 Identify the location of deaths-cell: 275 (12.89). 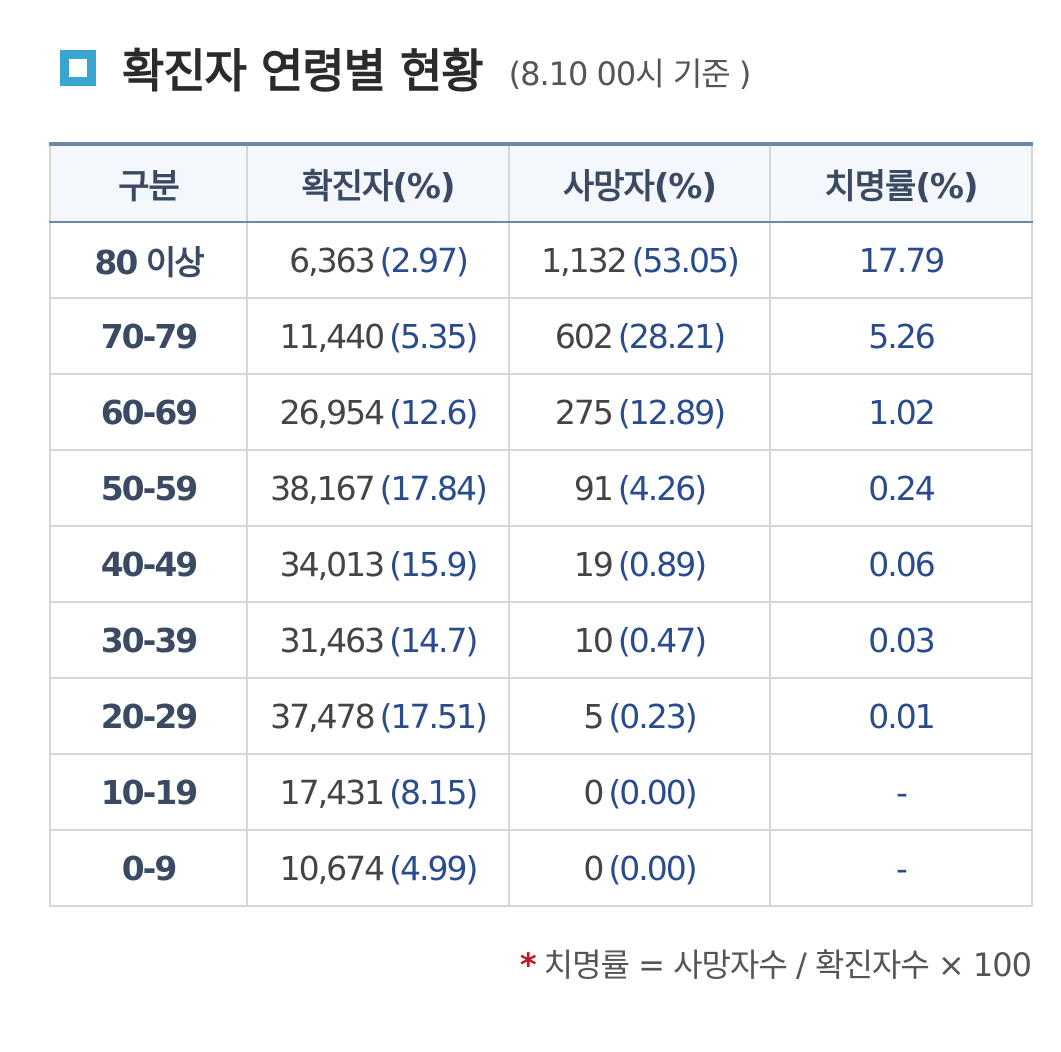
(639, 412).